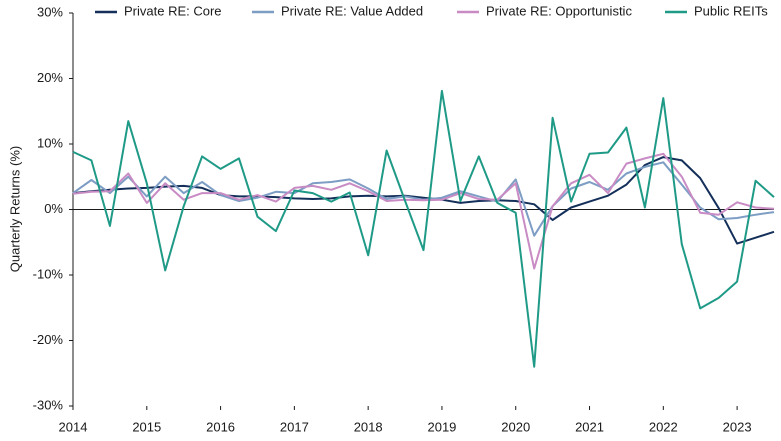  What do you see at coordinates (559, 10) in the screenshot?
I see `legend-label: Private RE: Opportunistic` at bounding box center [559, 10].